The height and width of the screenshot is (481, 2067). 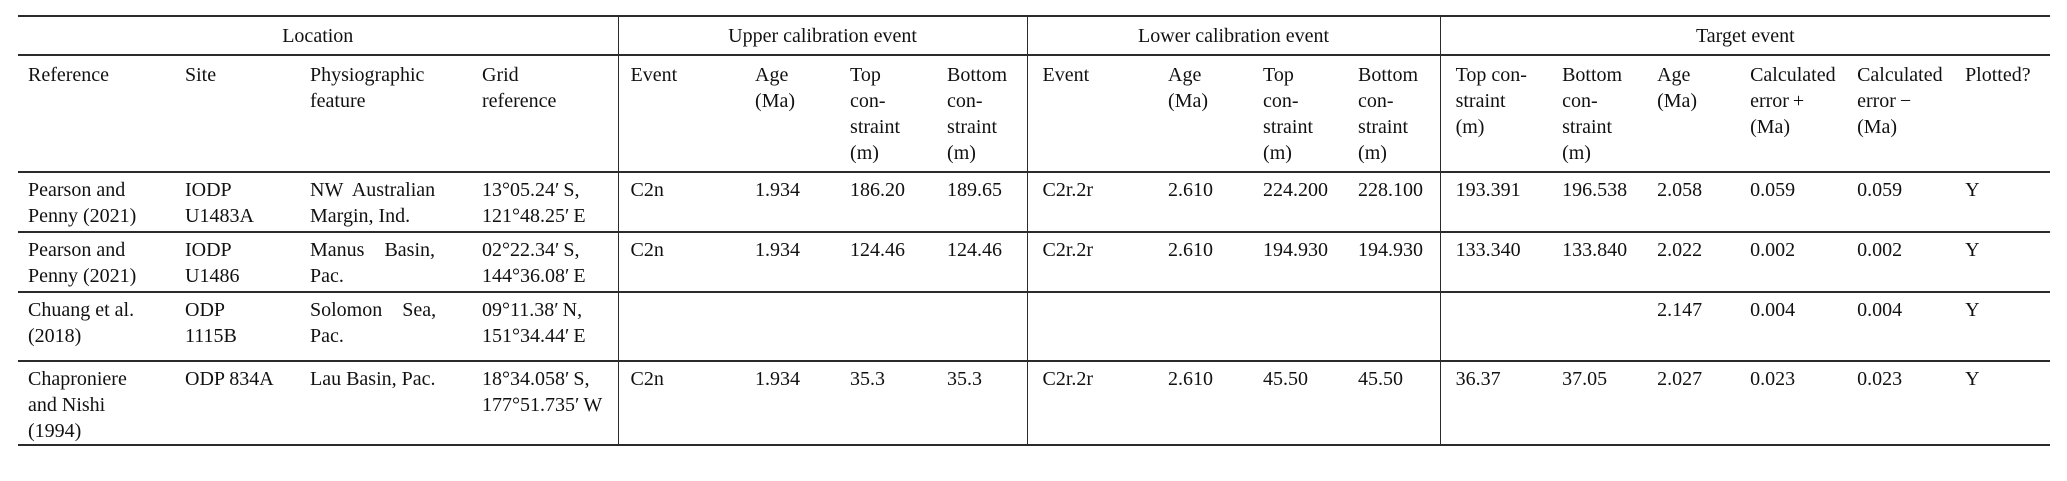 I want to click on col-header-lower-top-constraint: Top con- straint (m), so click(x=1288, y=114).